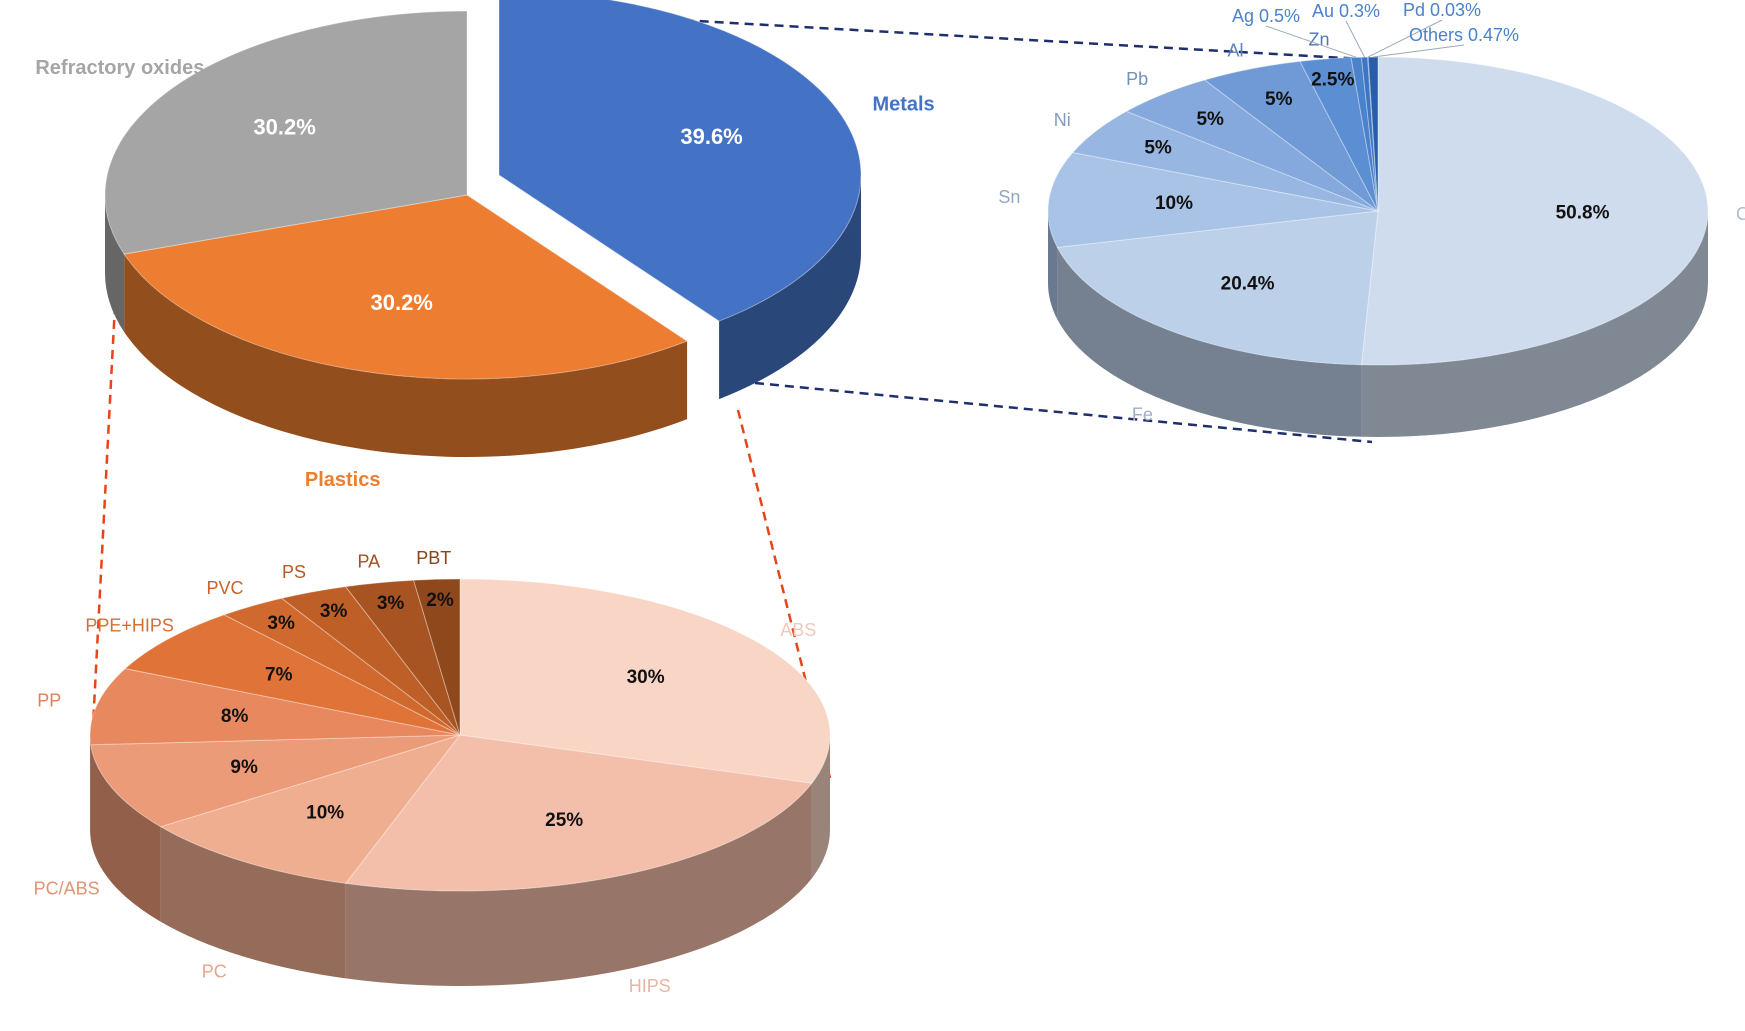 This screenshot has height=1031, width=1745. Describe the element at coordinates (1248, 284) in the screenshot. I see `value-label: 20.4%` at that location.